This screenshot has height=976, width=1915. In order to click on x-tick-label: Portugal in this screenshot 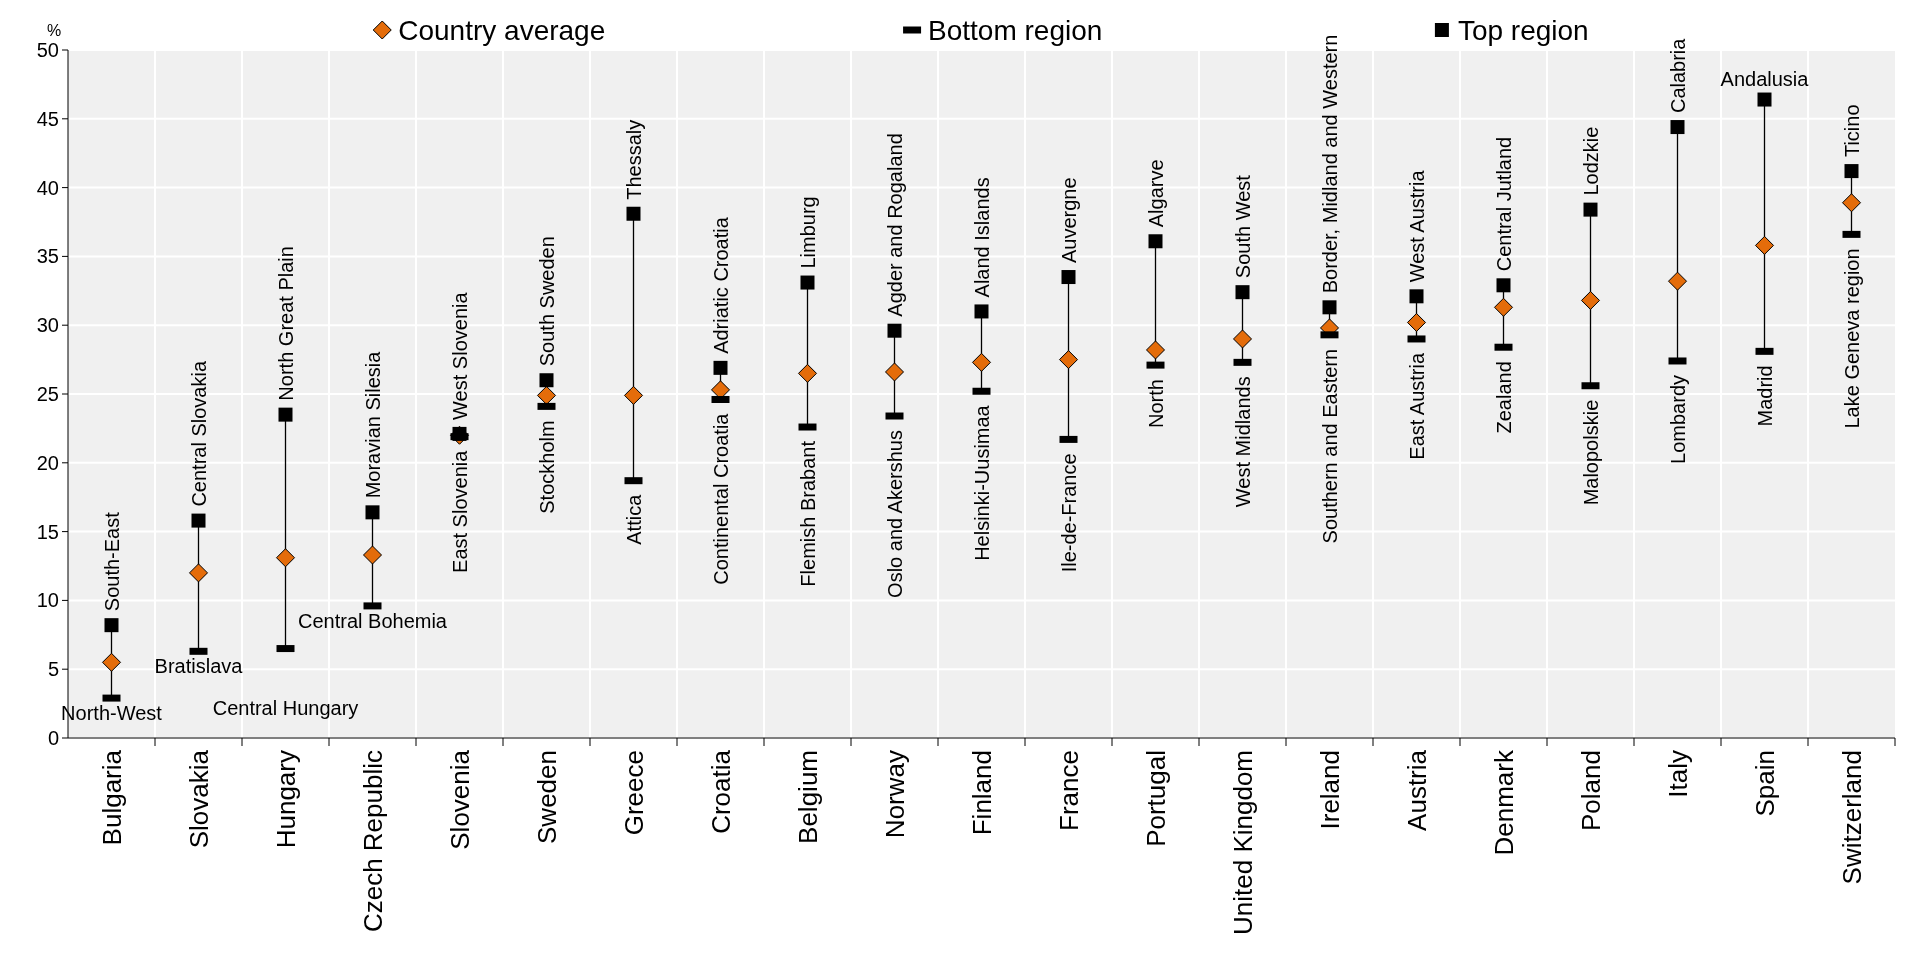, I will do `click(1155, 798)`.